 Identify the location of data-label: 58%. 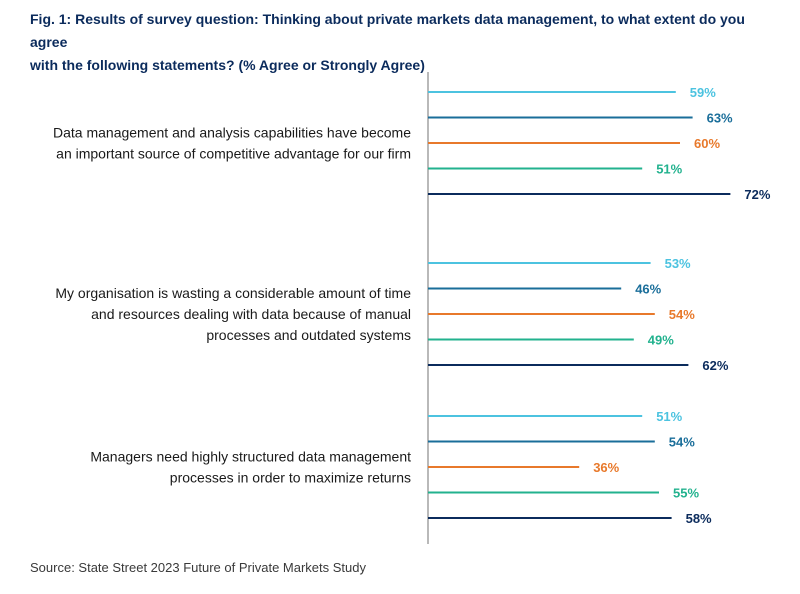
(699, 518).